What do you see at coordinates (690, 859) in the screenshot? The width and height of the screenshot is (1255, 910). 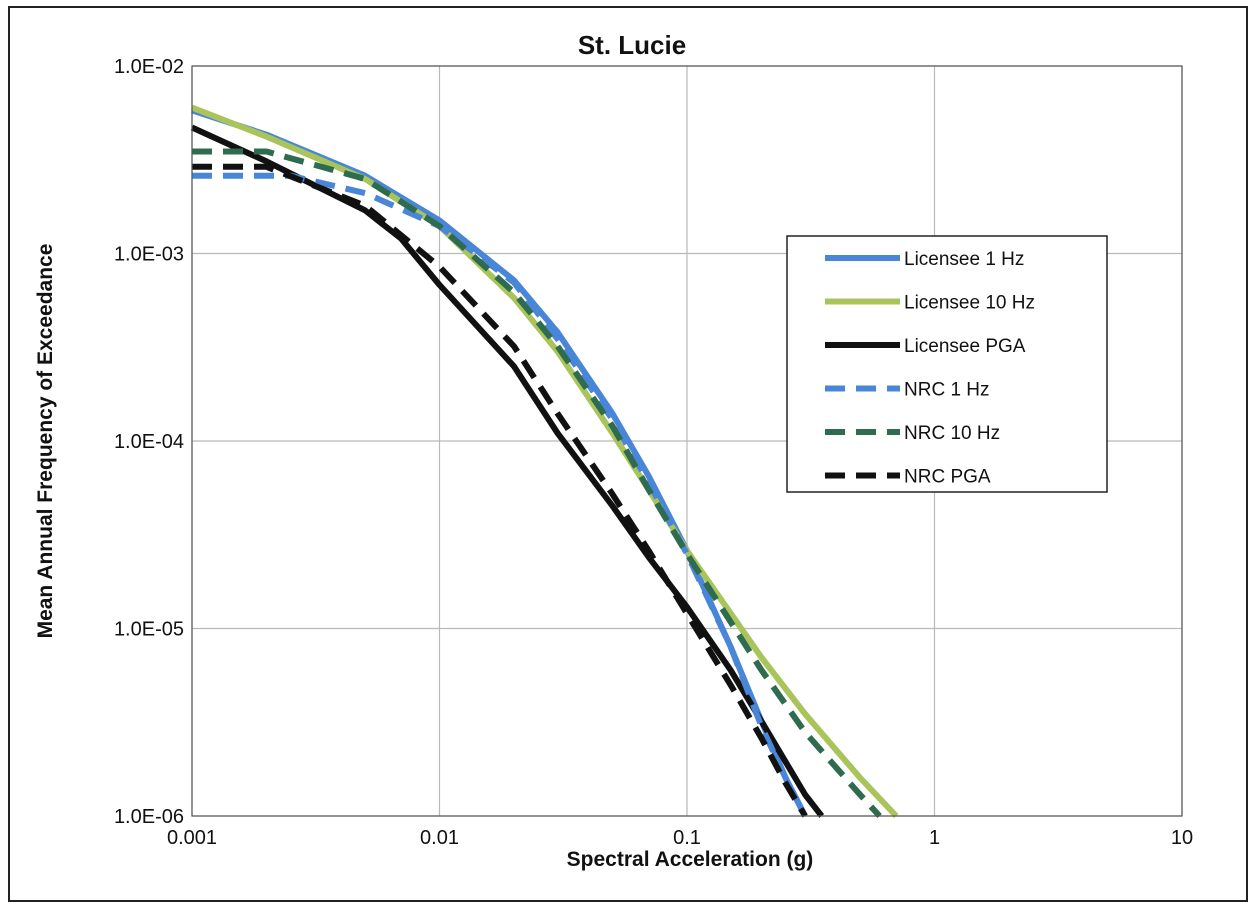 I see `x-axis-label: Spectral Acceleration (g)` at bounding box center [690, 859].